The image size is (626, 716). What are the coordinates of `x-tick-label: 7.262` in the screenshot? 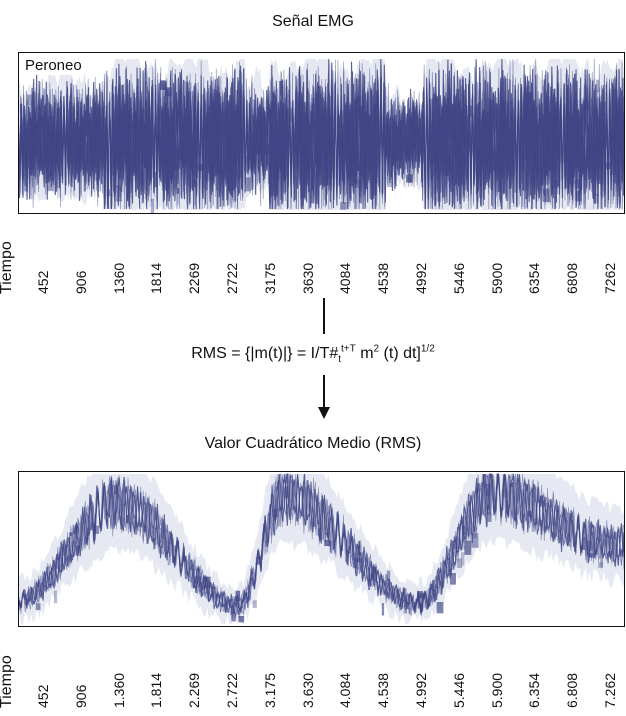 It's located at (610, 690).